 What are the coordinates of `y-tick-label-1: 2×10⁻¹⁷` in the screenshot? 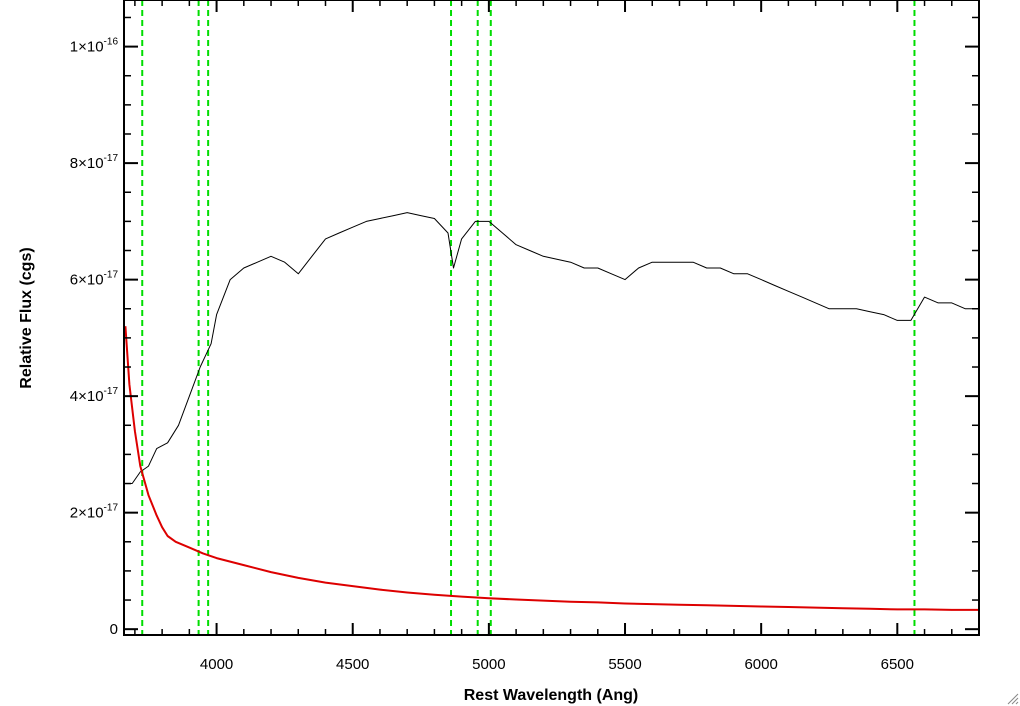 It's located at (94, 512).